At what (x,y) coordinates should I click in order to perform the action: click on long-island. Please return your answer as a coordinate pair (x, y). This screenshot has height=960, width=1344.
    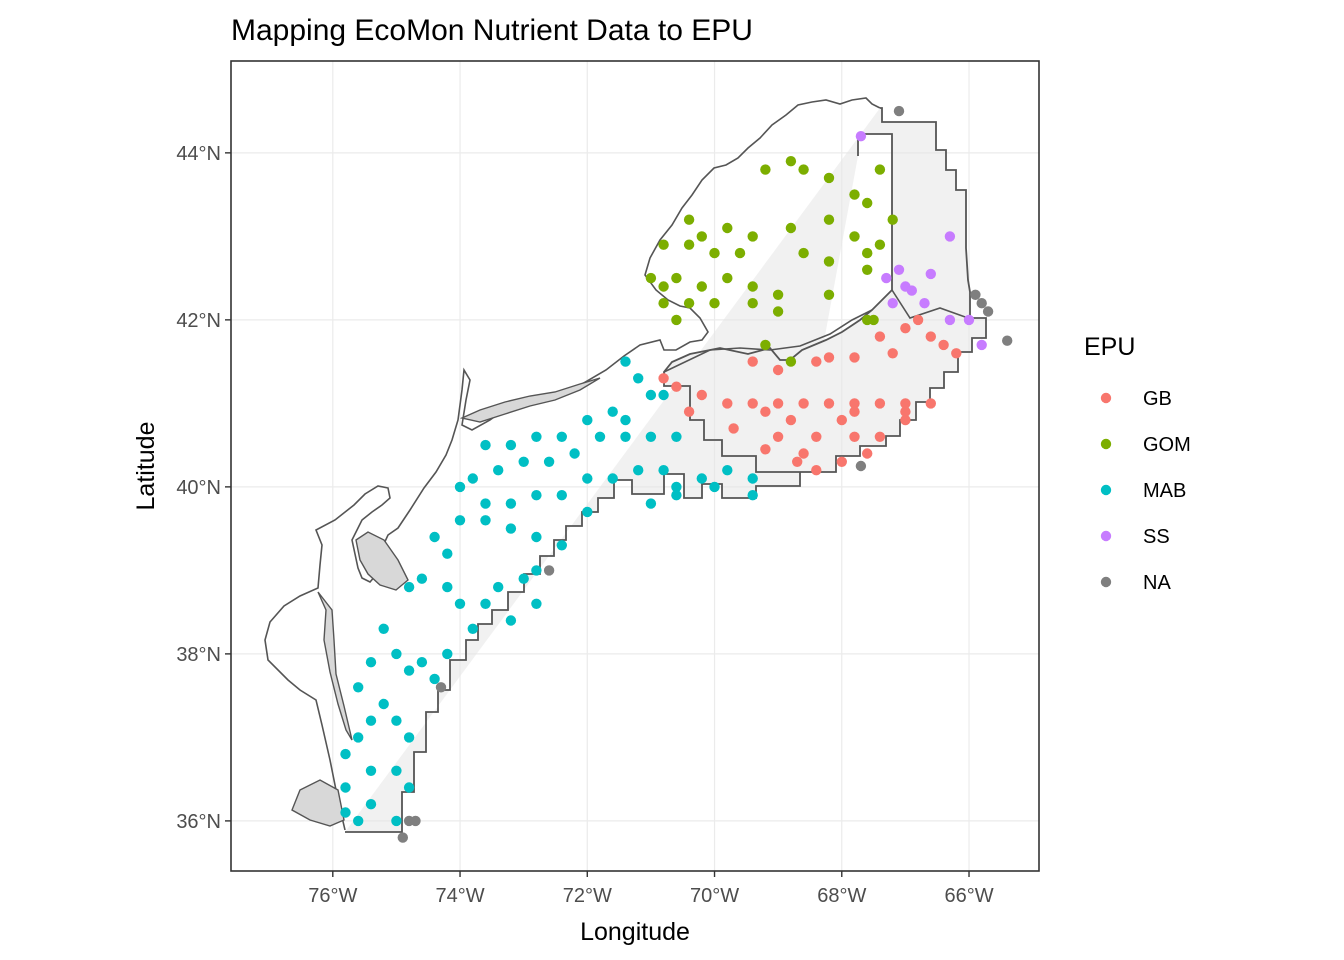
    Looking at the image, I should click on (530, 400).